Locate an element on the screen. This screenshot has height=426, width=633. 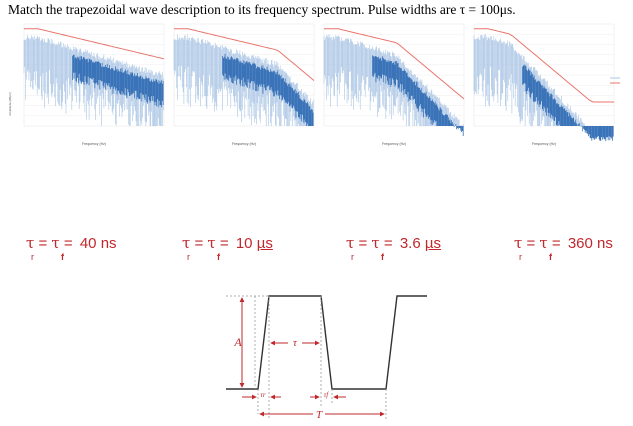
rise-time-value: 10 µs is located at coordinates (254, 243).